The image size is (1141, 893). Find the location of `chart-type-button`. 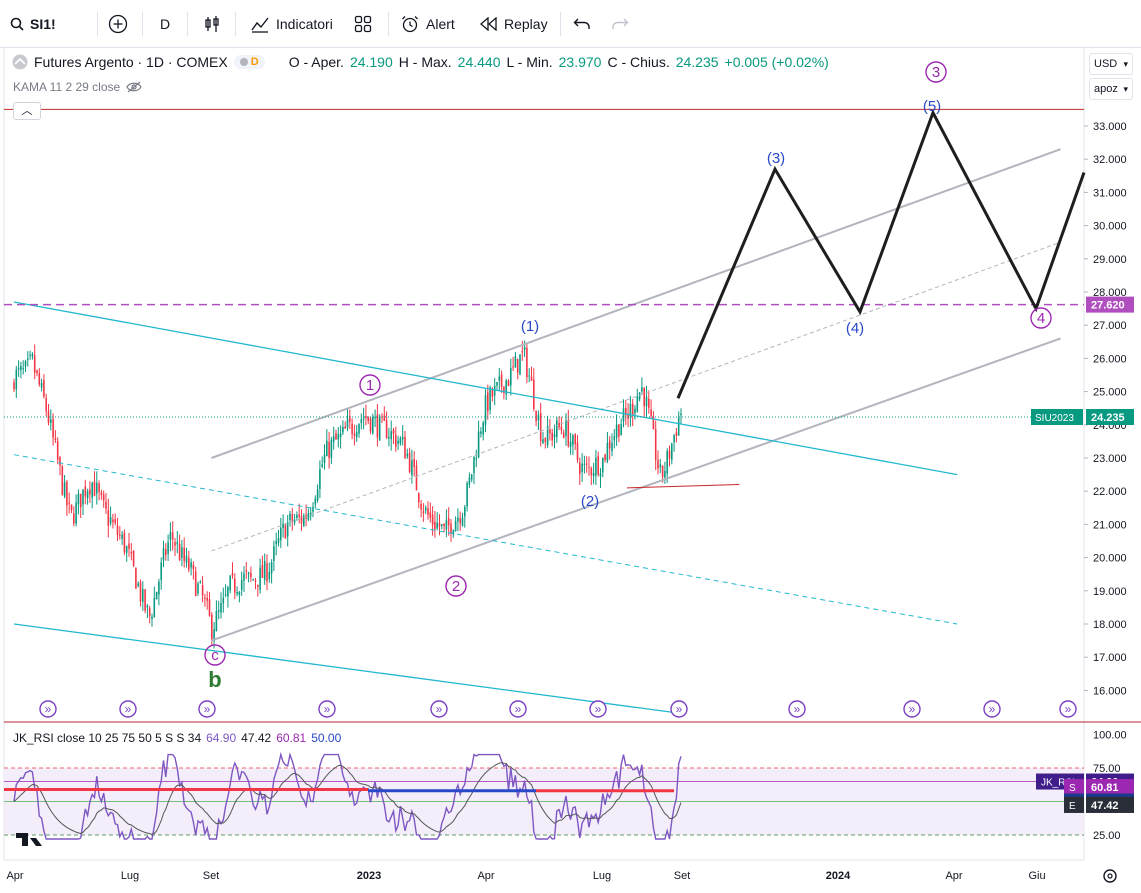

chart-type-button is located at coordinates (212, 24).